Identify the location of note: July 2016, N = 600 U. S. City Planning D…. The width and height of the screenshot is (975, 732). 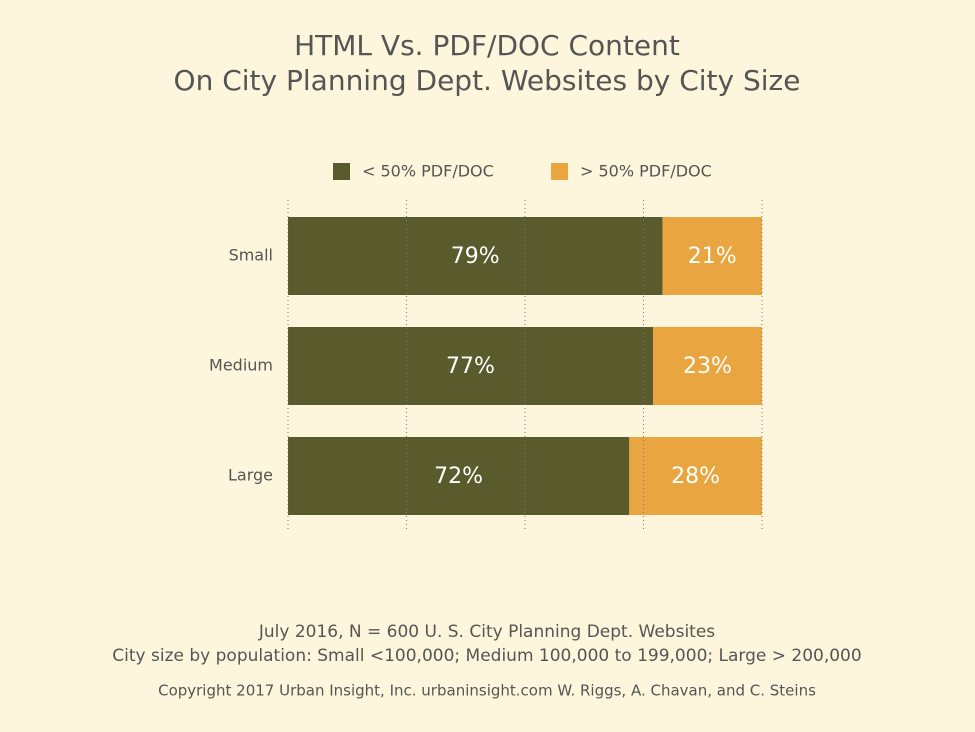
(486, 632).